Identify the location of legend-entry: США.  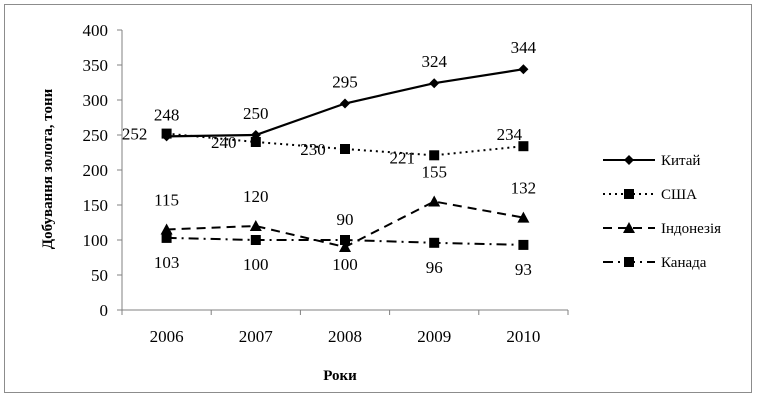
(679, 195).